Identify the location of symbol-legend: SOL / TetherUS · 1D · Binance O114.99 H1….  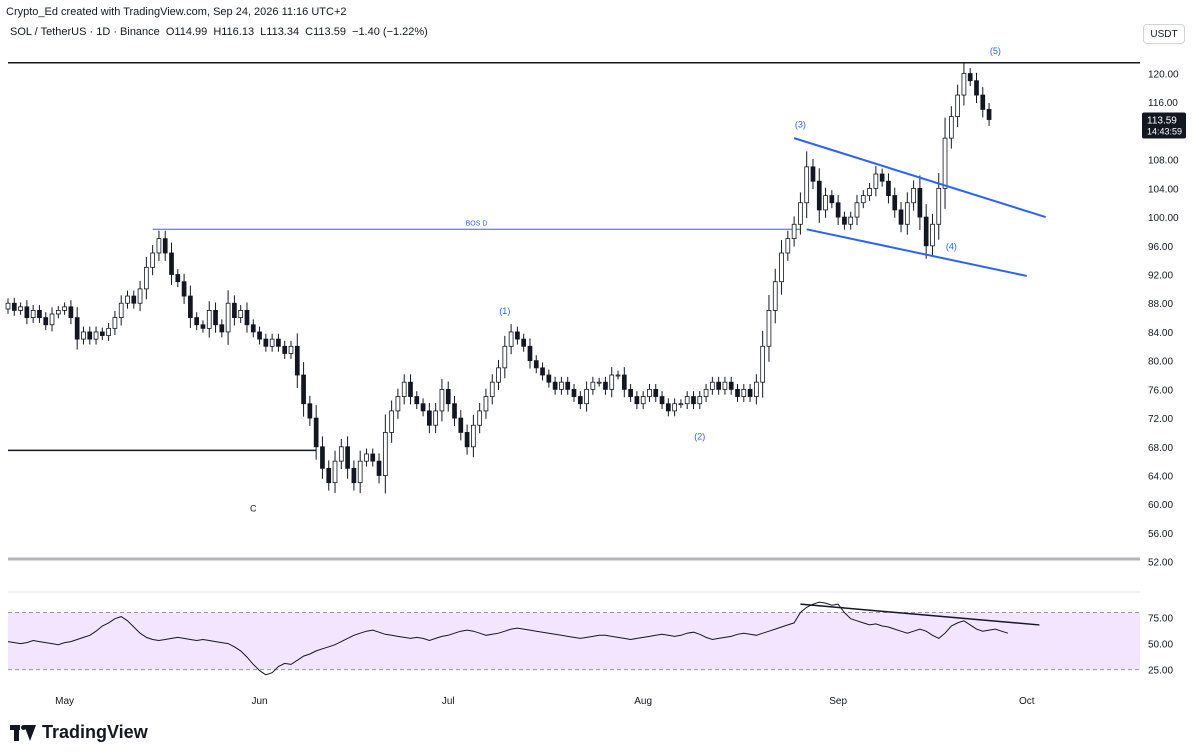
(220, 32).